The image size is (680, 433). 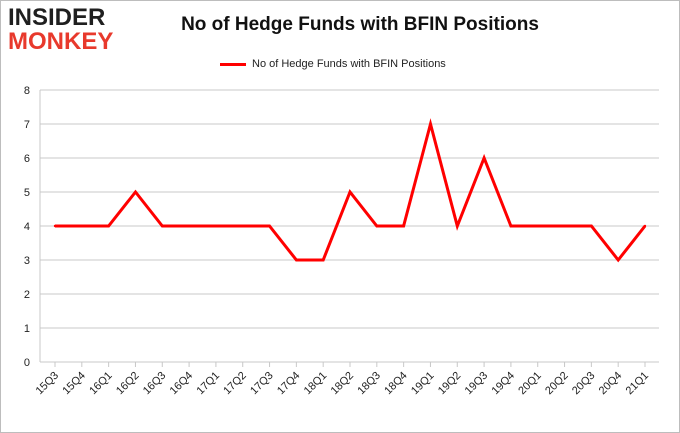 I want to click on x-tick-label: 20Q3, so click(x=584, y=384).